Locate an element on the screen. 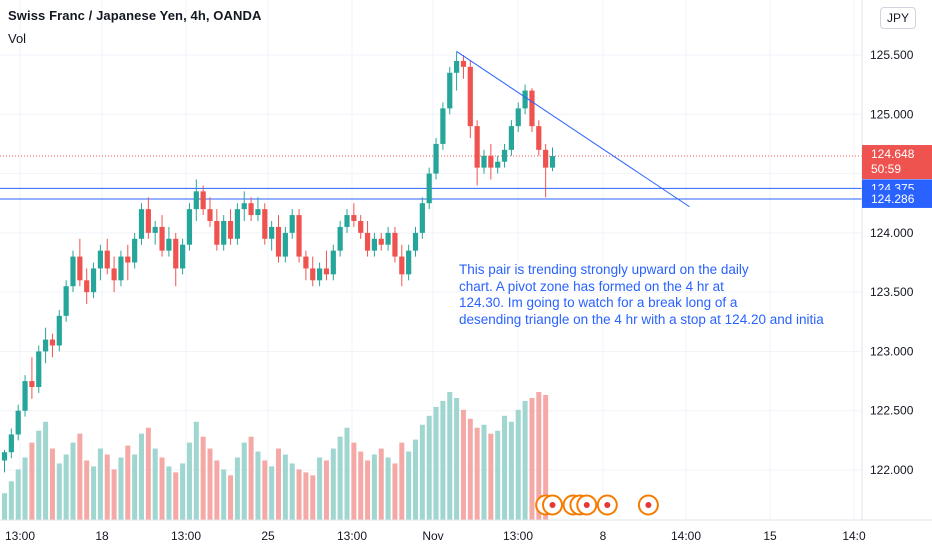 The height and width of the screenshot is (550, 932). time-axis: 13:00 18 13:00 25 13:00 Nov 13:00 8 14:00 15 14:0 is located at coordinates (435, 536).